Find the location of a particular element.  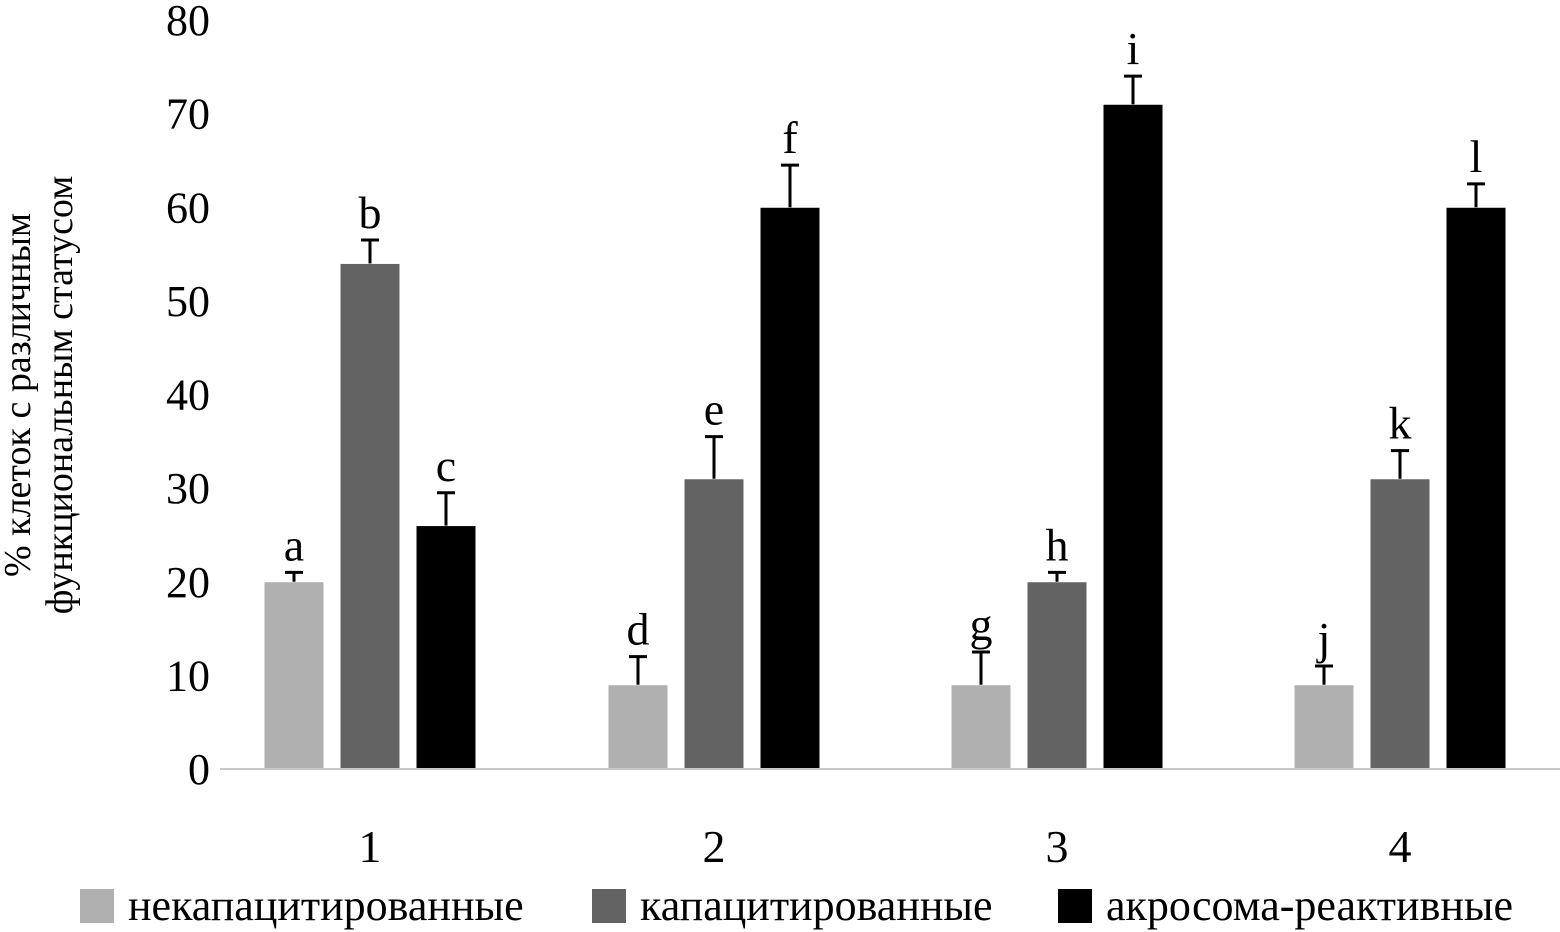

y-tick-label: 60 is located at coordinates (188, 207).